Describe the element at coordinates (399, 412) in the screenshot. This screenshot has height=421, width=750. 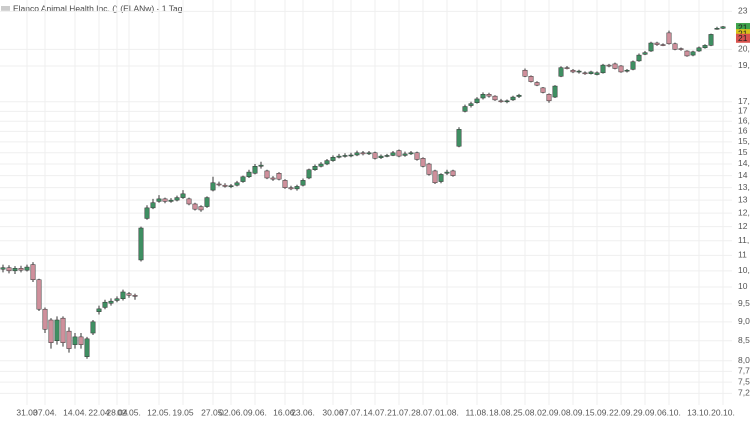
I see `x-tick-label: 21.07.` at that location.